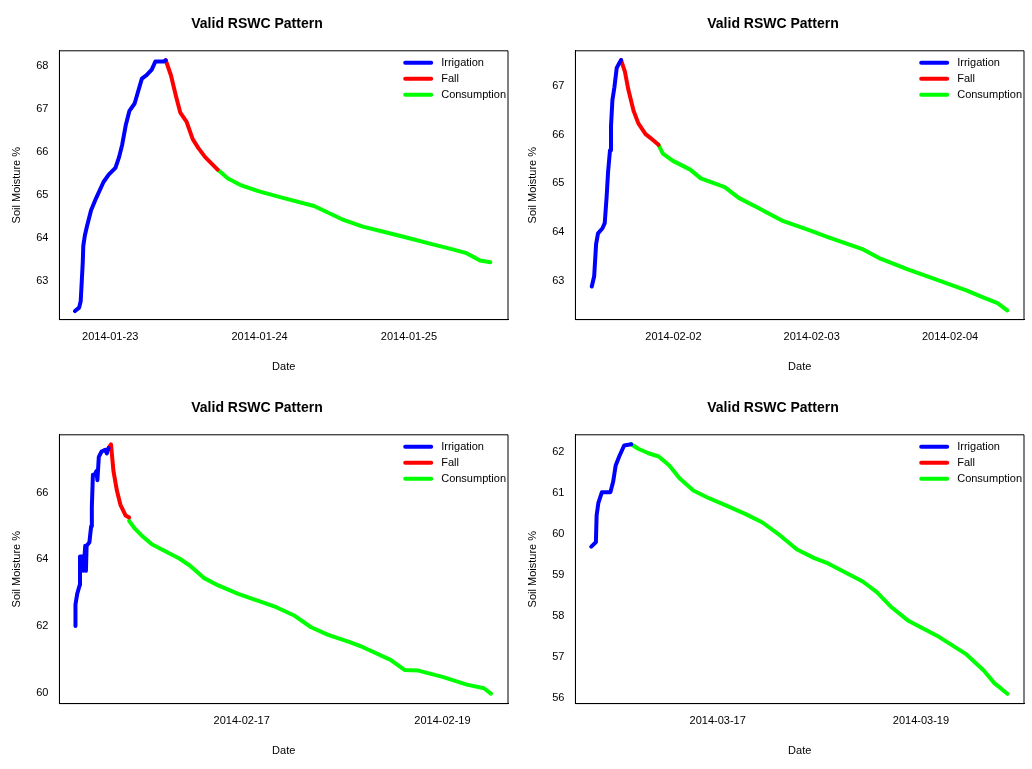 The image size is (1032, 769). What do you see at coordinates (442, 720) in the screenshot?
I see `x-tick-label: 2014-02-19` at bounding box center [442, 720].